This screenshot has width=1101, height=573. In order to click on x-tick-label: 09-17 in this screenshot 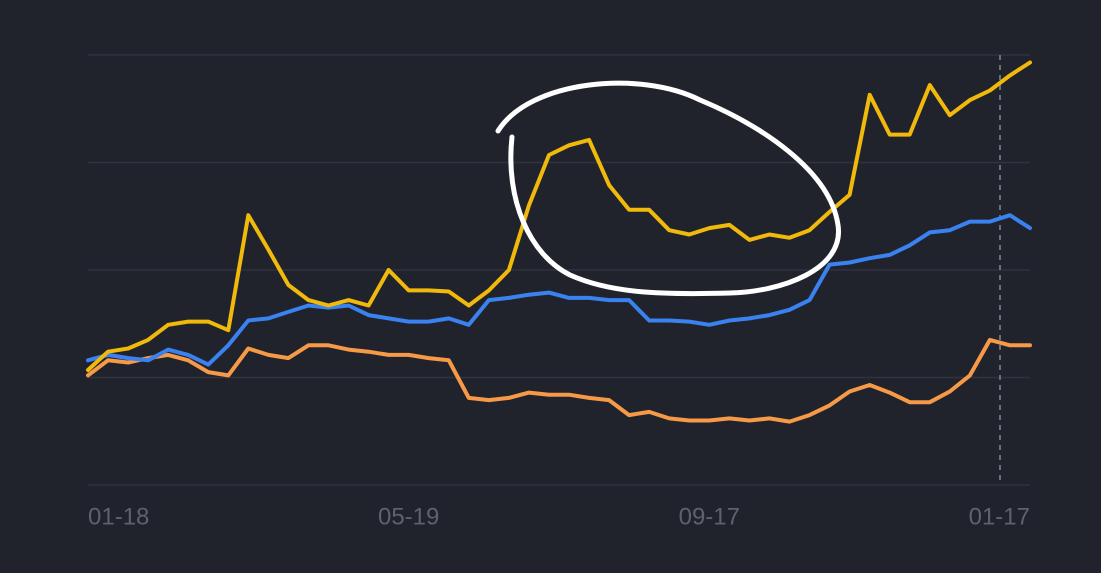, I will do `click(709, 516)`.